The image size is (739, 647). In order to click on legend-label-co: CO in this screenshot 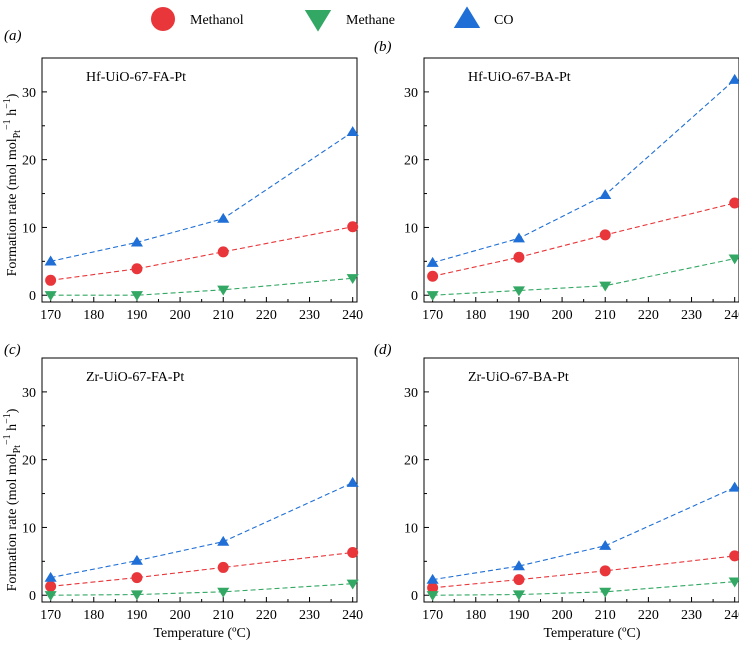, I will do `click(503, 20)`.